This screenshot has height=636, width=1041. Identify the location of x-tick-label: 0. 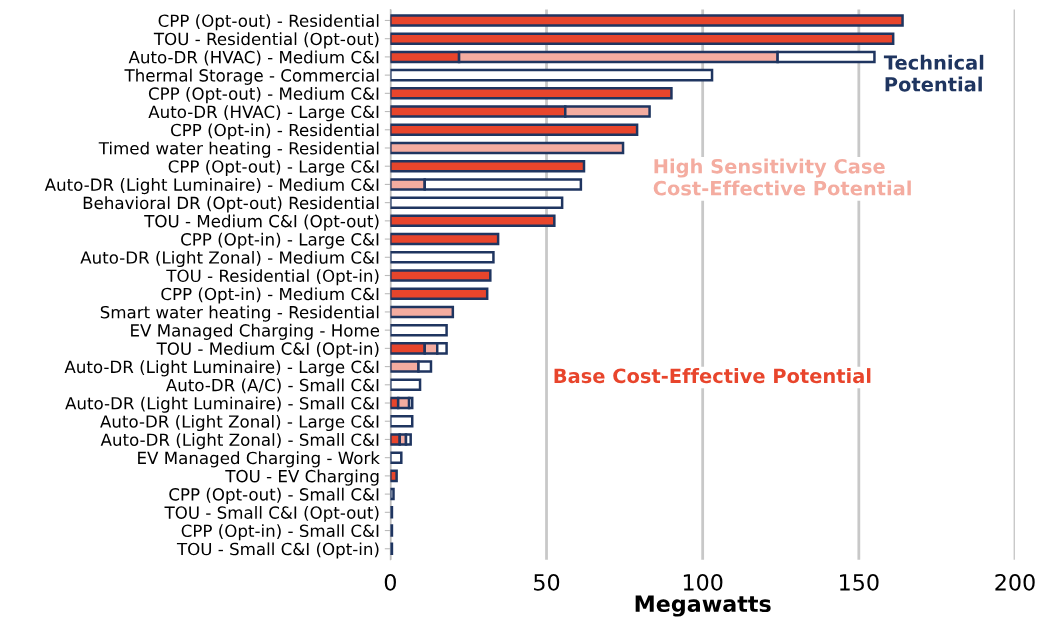
(390, 582).